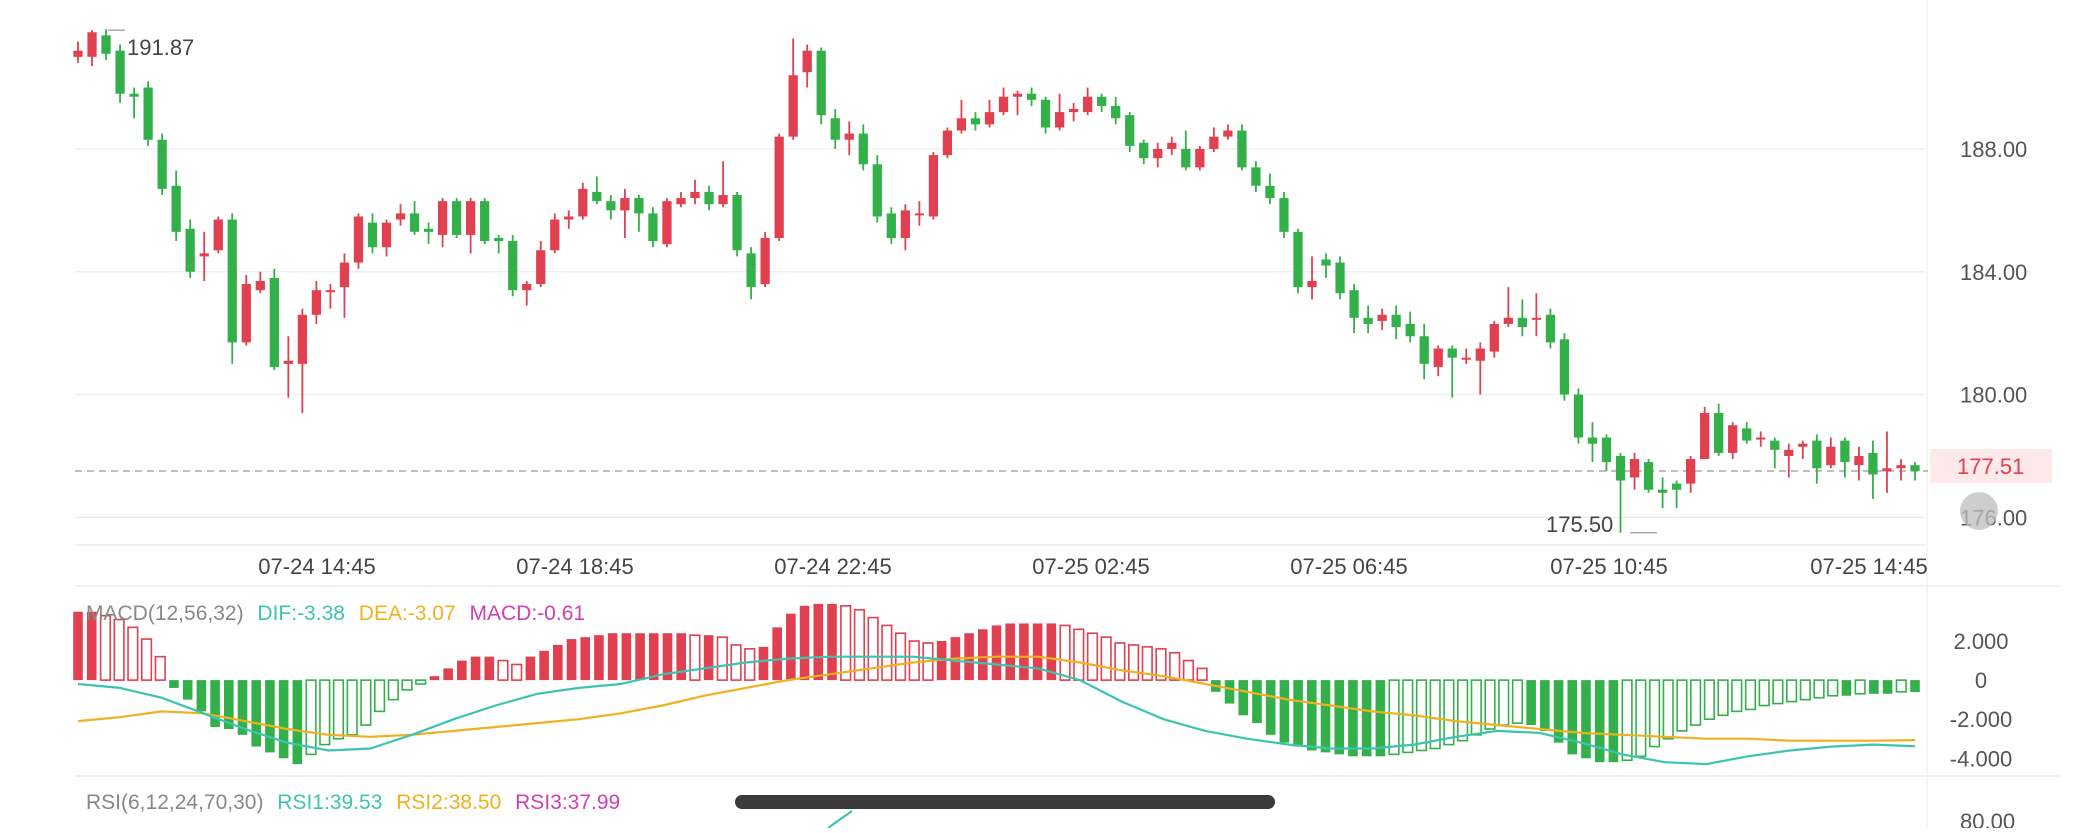 The height and width of the screenshot is (833, 2093). What do you see at coordinates (1579, 524) in the screenshot?
I see `low-price-label: 175.50` at bounding box center [1579, 524].